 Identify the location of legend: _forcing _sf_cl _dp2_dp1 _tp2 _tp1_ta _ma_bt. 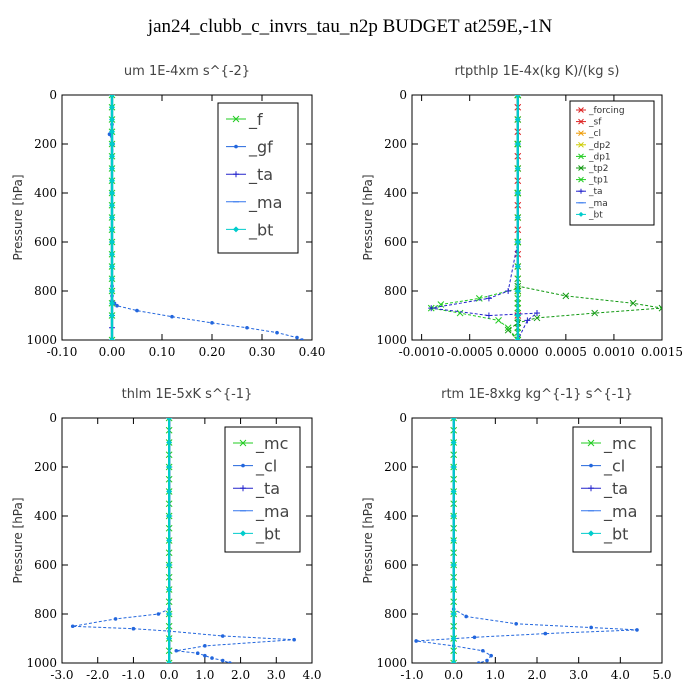
(612, 163).